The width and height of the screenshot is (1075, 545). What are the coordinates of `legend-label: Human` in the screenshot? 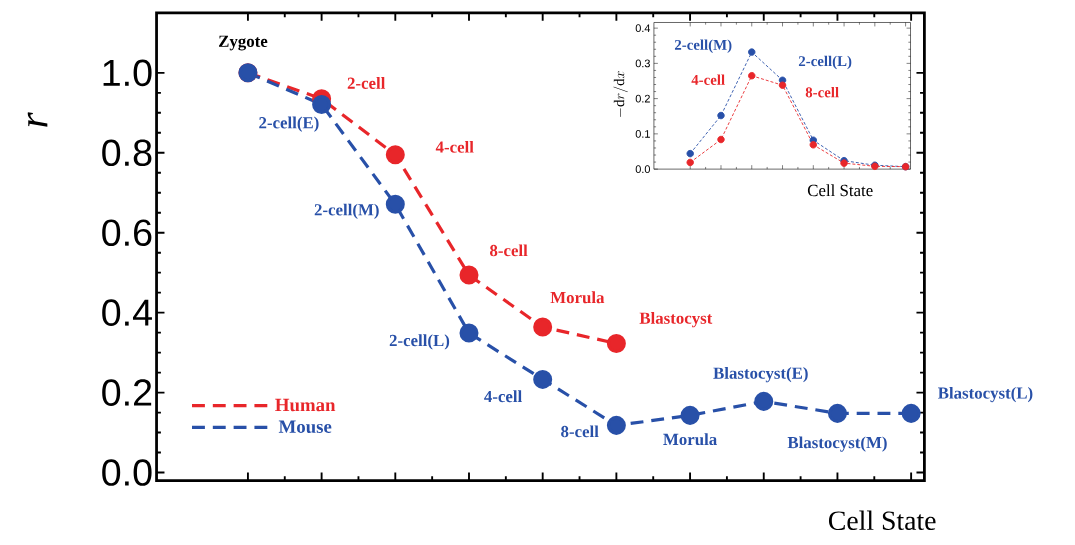 It's located at (305, 405).